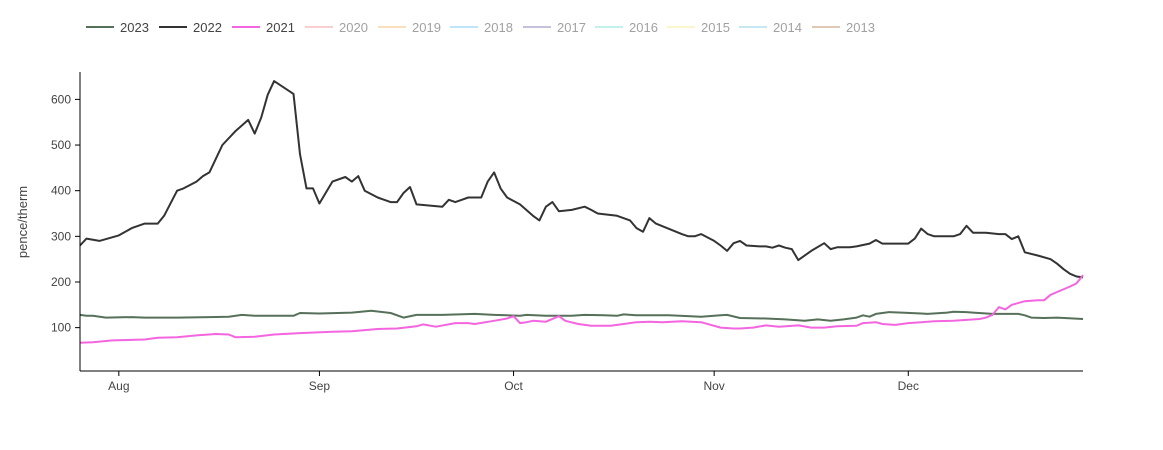 This screenshot has width=1163, height=450. What do you see at coordinates (698, 27) in the screenshot?
I see `legend-item-2015: 2015` at bounding box center [698, 27].